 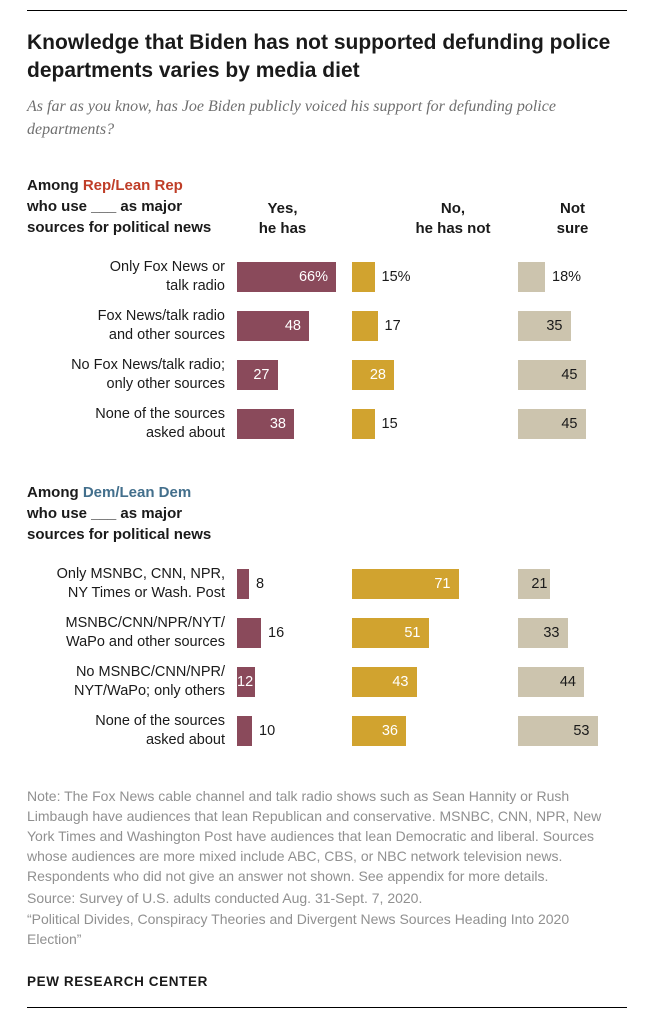 I want to click on bar-value: 53, so click(x=581, y=730).